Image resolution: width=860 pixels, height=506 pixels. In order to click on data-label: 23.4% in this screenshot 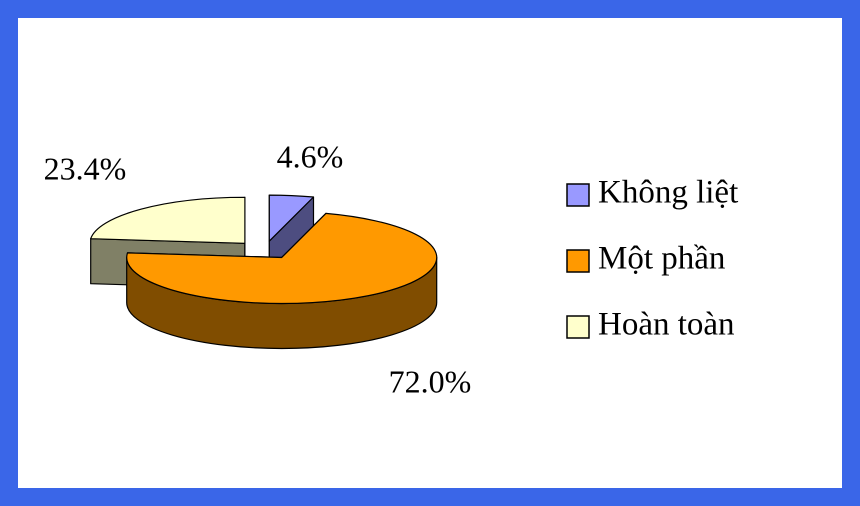, I will do `click(85, 168)`.